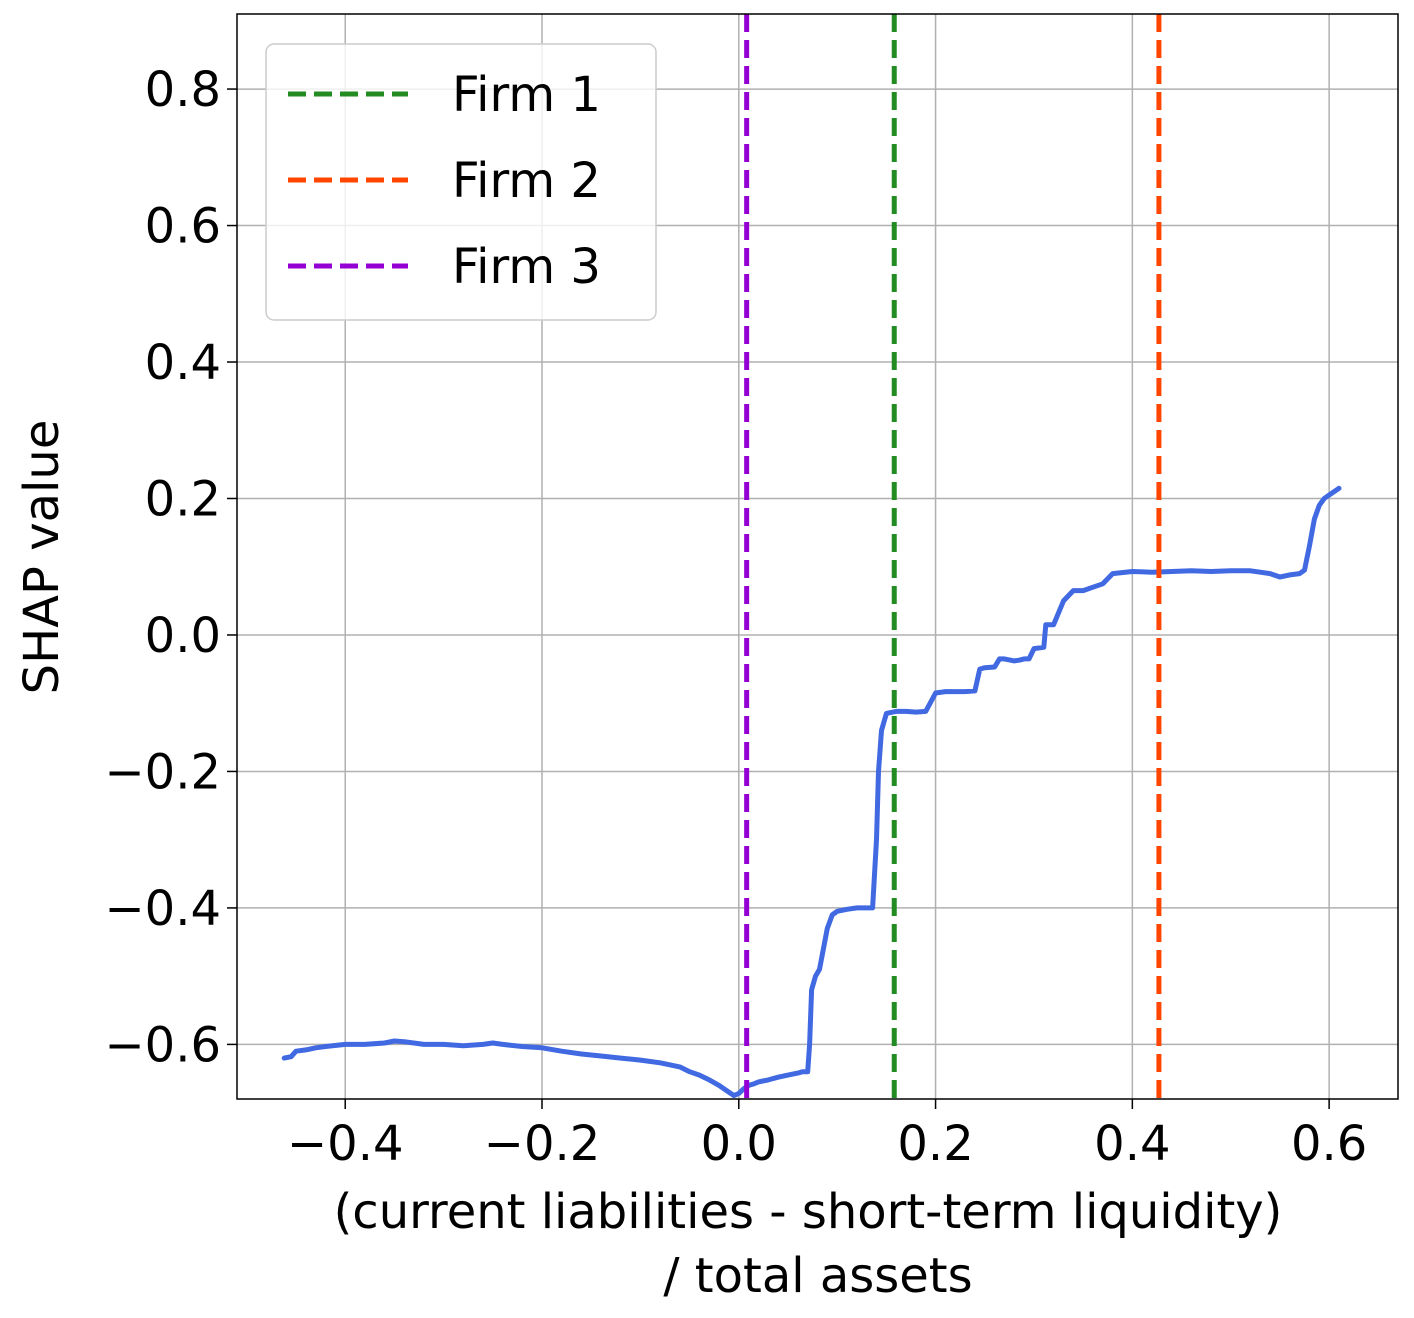 This screenshot has height=1318, width=1414. Describe the element at coordinates (183, 363) in the screenshot. I see `y-tick-label: 0.4` at that location.